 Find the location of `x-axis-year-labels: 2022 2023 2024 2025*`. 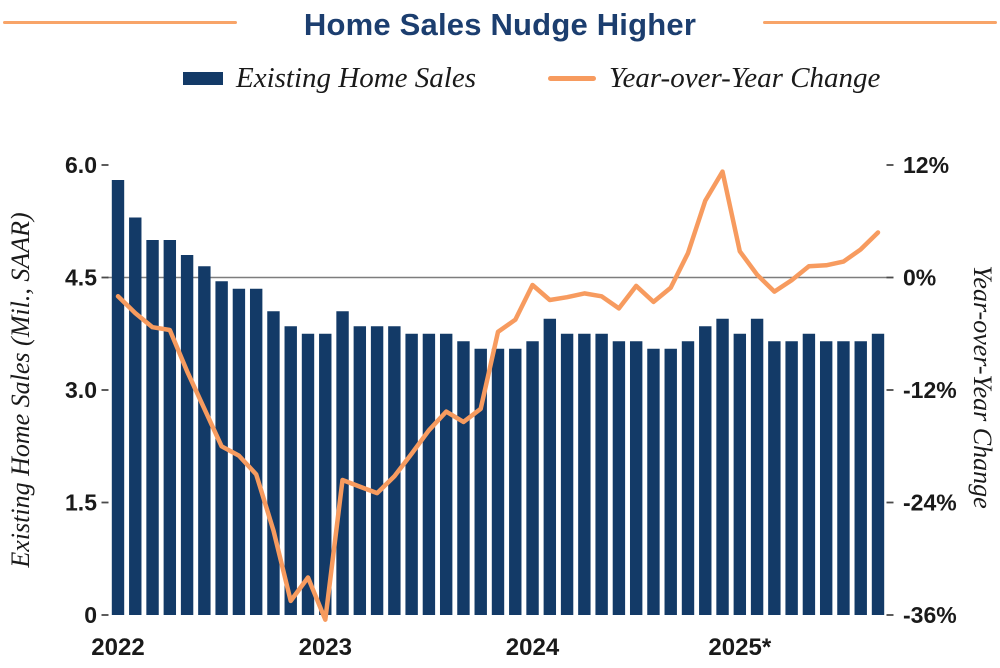

x-axis-year-labels: 2022 2023 2024 2025* is located at coordinates (431, 647).